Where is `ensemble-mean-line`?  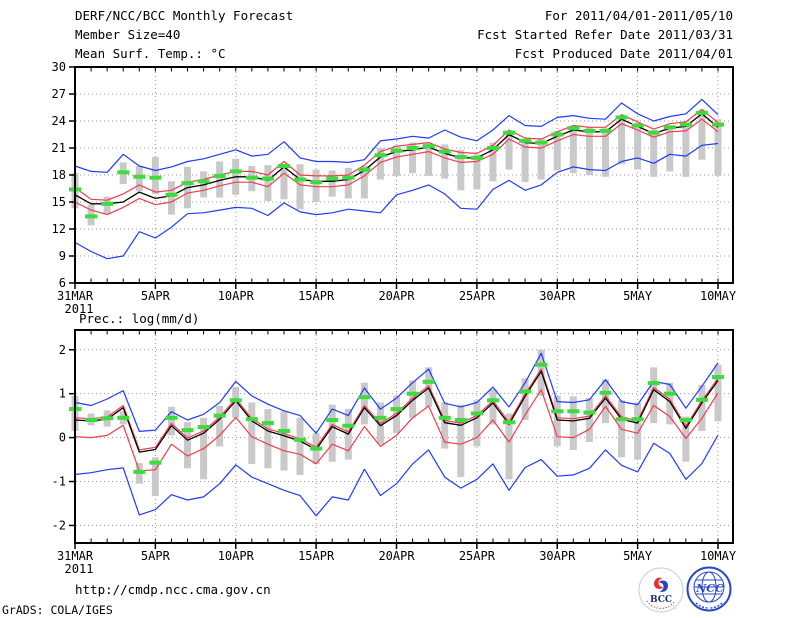 ensemble-mean-line is located at coordinates (396, 411).